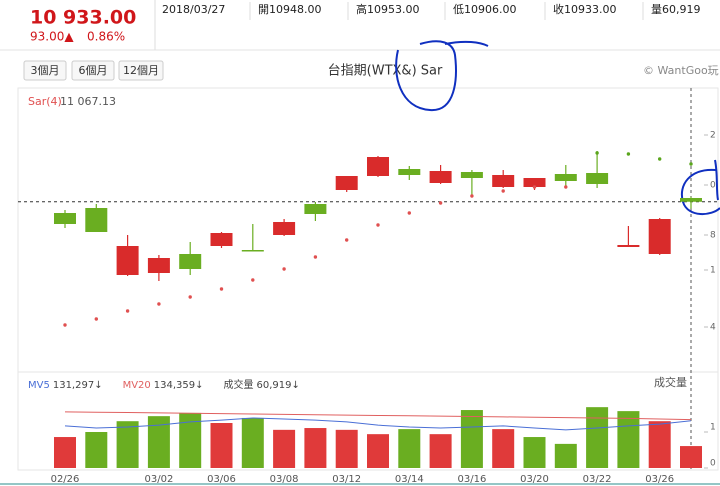 The width and height of the screenshot is (720, 486). Describe the element at coordinates (713, 236) in the screenshot. I see `y-tick-label: 8` at that location.